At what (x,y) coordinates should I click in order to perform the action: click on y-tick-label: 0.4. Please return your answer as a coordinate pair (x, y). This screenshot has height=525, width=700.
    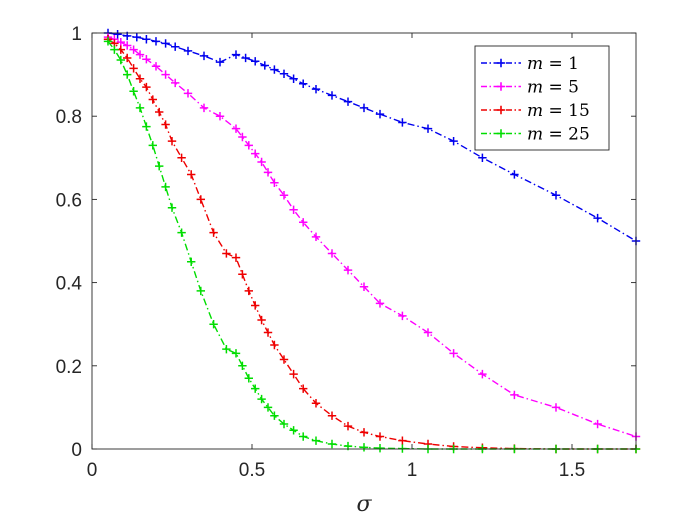
    Looking at the image, I should click on (69, 284).